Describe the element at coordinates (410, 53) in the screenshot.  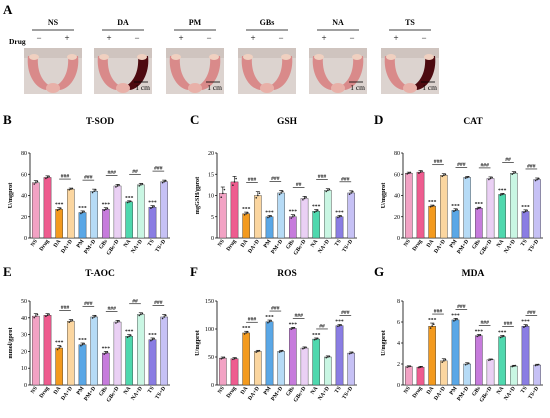
I see `photo-top-shade` at that location.